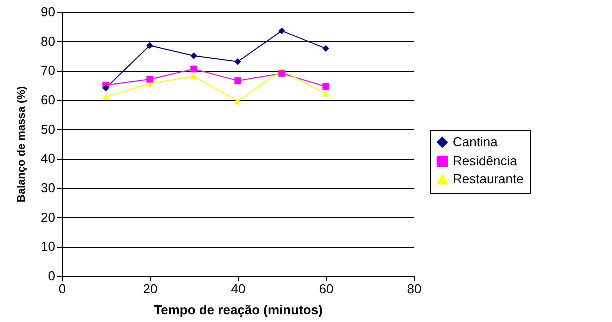 Image resolution: width=612 pixels, height=322 pixels. I want to click on y-axis-title: Balanço de massa (%), so click(22, 144).